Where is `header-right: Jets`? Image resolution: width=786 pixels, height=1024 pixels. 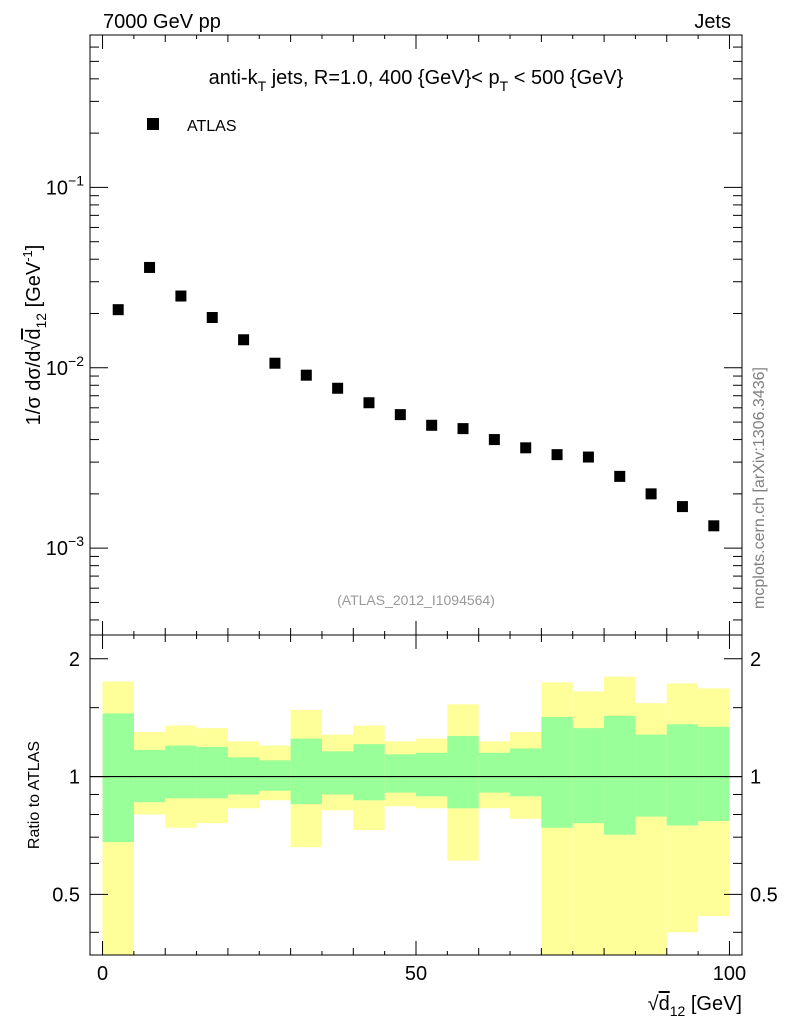
header-right: Jets is located at coordinates (712, 22).